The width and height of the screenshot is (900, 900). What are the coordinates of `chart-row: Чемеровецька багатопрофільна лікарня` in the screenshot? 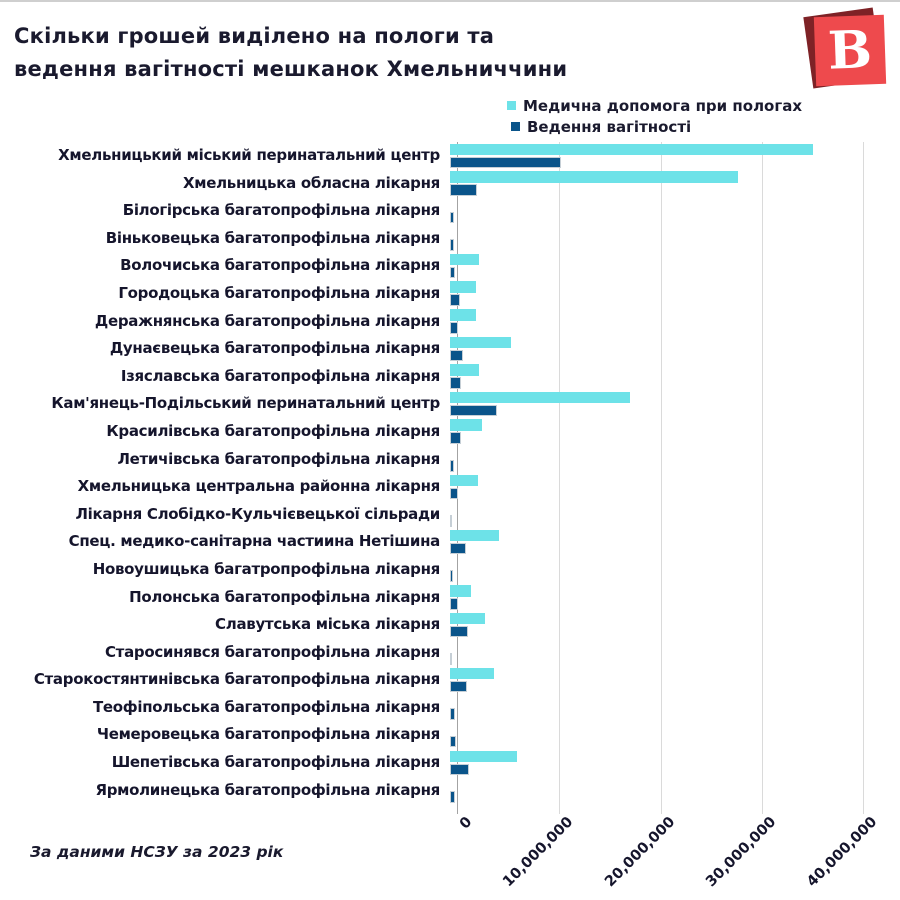 It's located at (450, 735).